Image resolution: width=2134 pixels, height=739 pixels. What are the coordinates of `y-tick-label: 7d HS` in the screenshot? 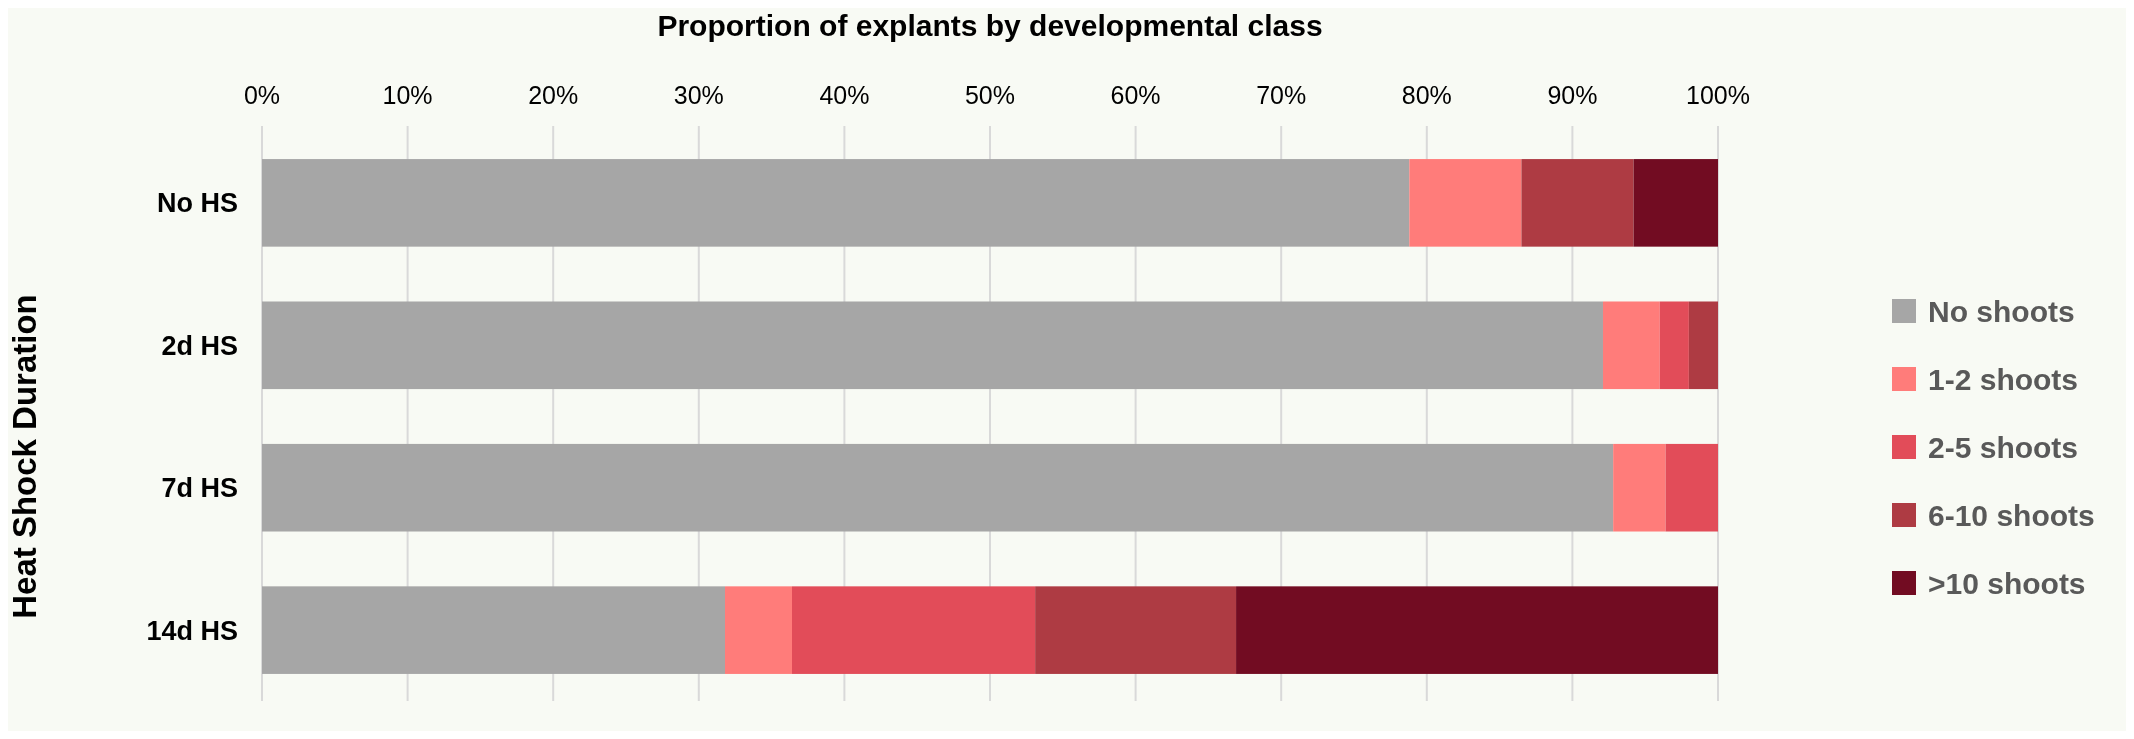 It's located at (199, 488).